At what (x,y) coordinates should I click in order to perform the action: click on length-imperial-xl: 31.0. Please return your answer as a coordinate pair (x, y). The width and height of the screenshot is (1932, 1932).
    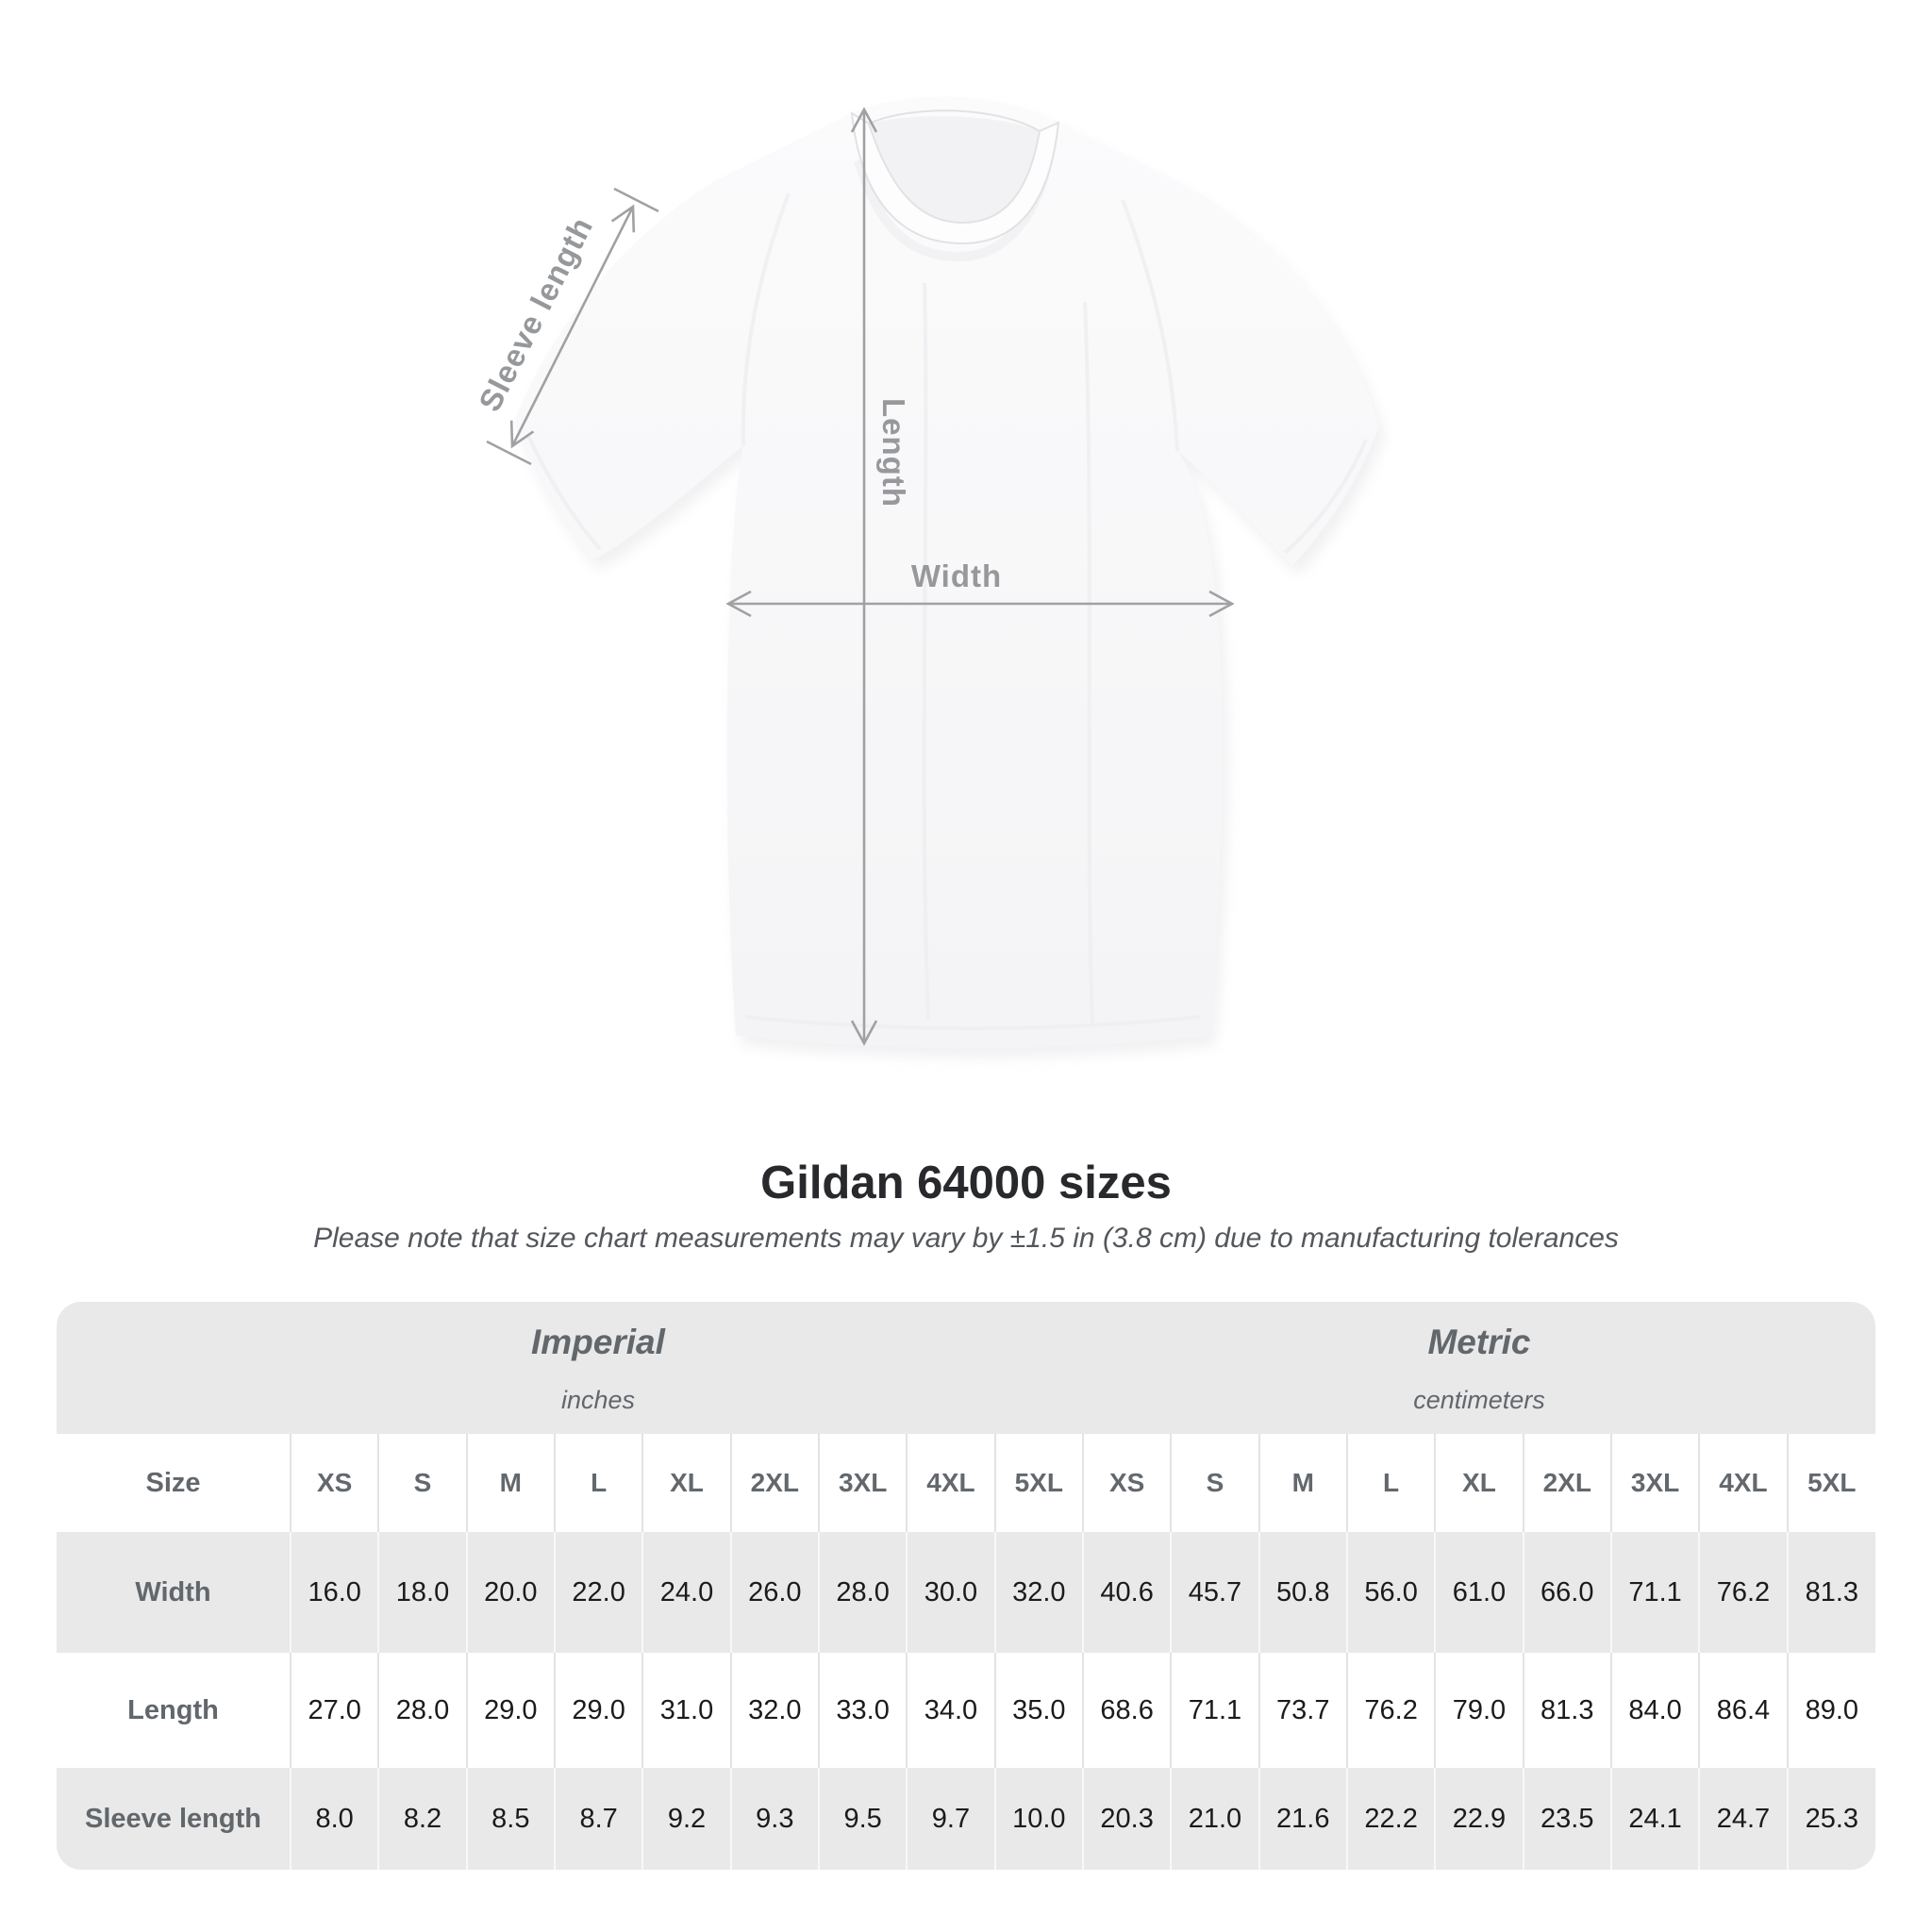
    Looking at the image, I should click on (686, 1711).